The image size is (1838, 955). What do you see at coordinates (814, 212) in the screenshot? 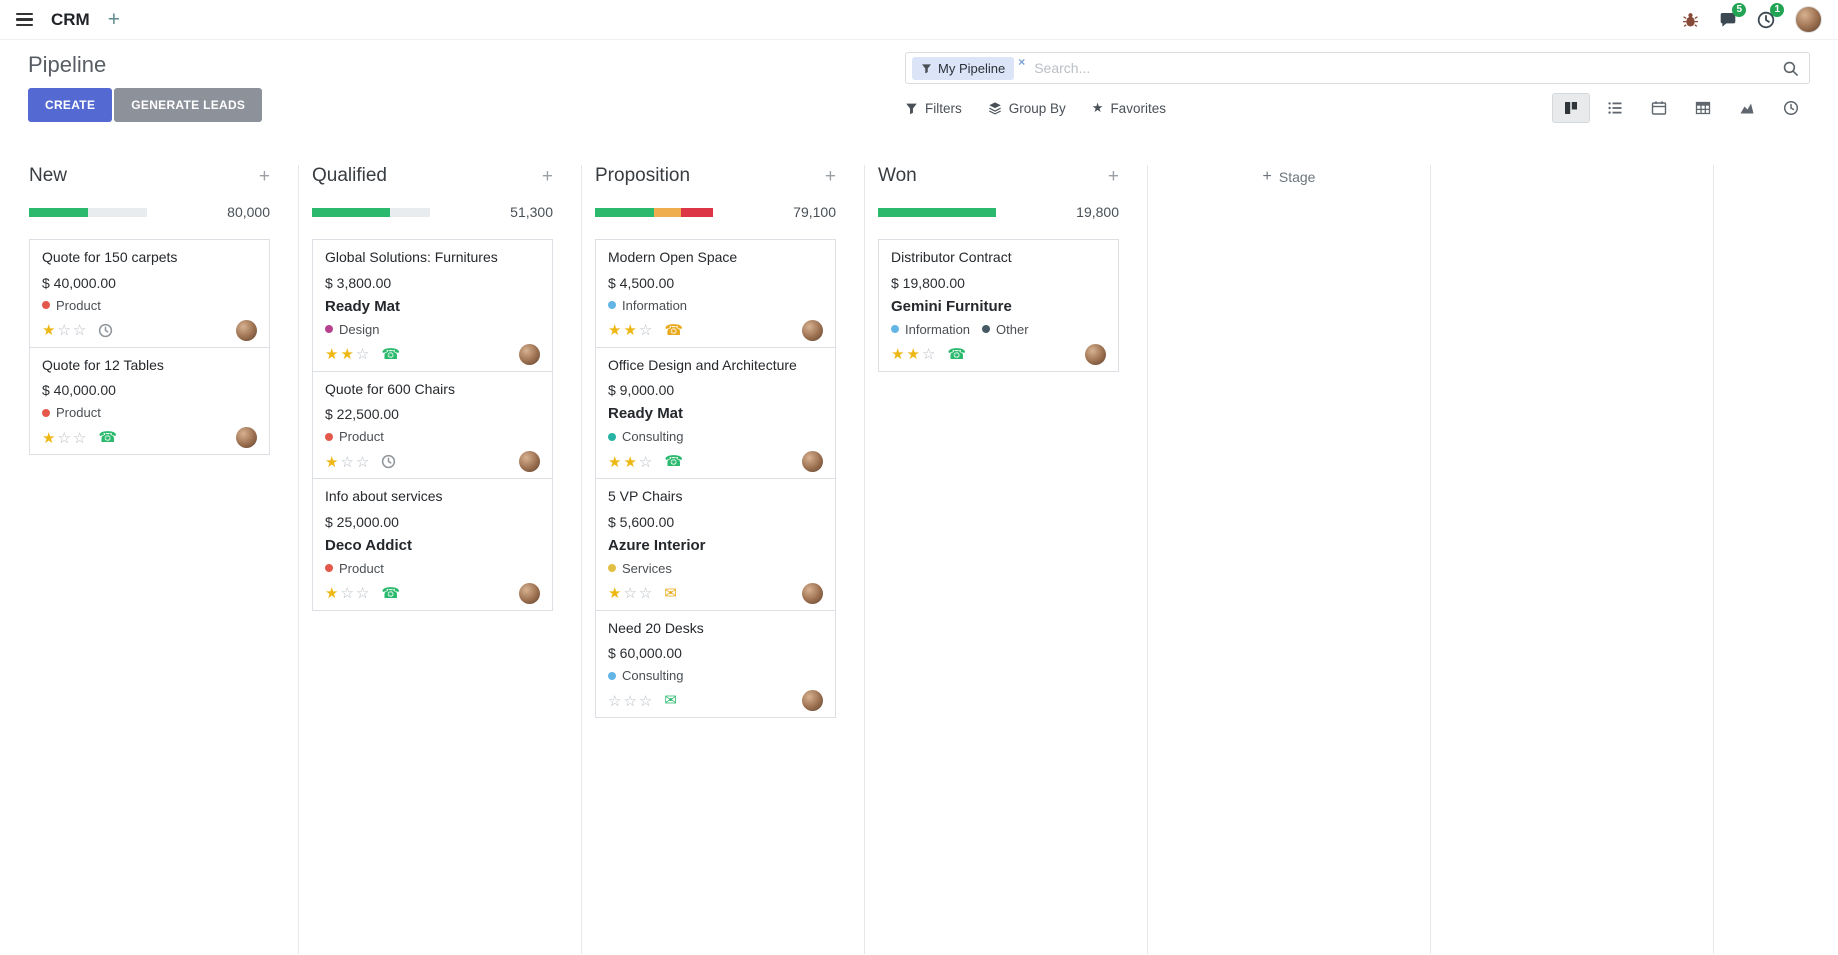
I see `column-total: 79,100` at bounding box center [814, 212].